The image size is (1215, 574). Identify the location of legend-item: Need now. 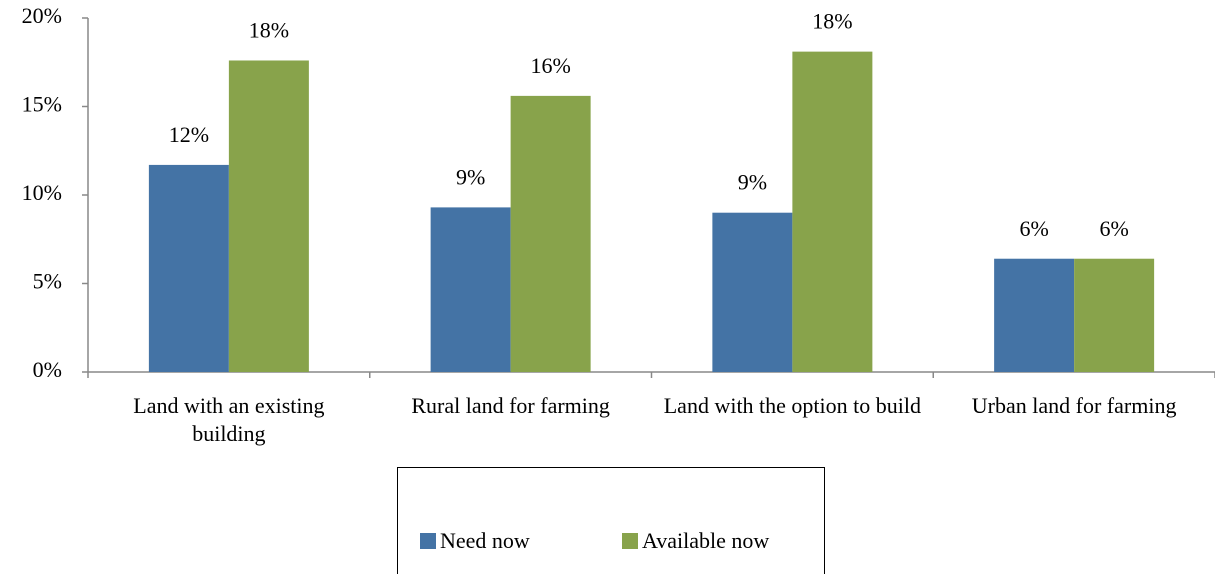
(475, 541).